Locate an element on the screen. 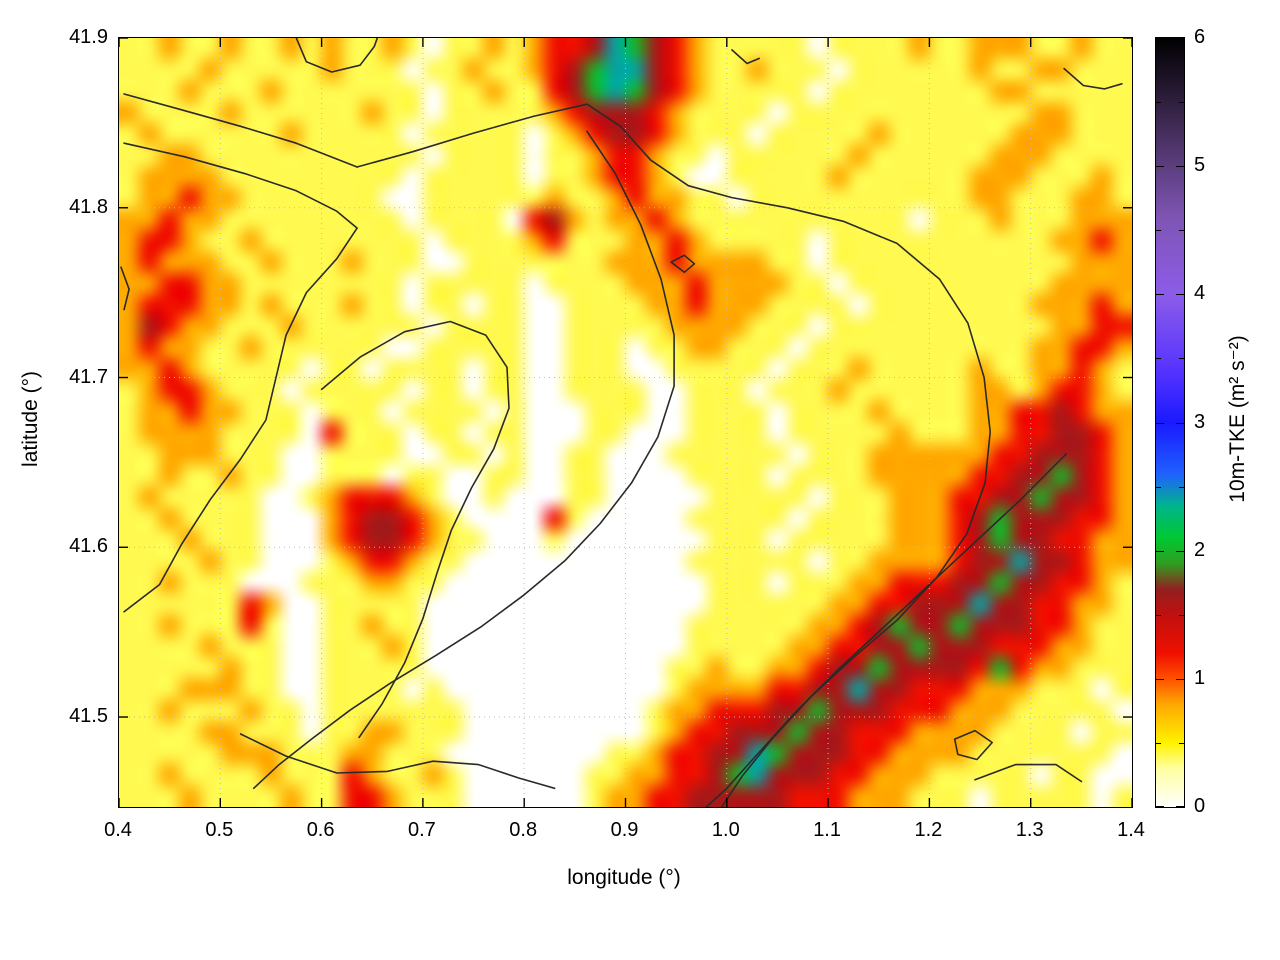 Image resolution: width=1280 pixels, height=960 pixels. x-tick-label: 1.2 is located at coordinates (928, 830).